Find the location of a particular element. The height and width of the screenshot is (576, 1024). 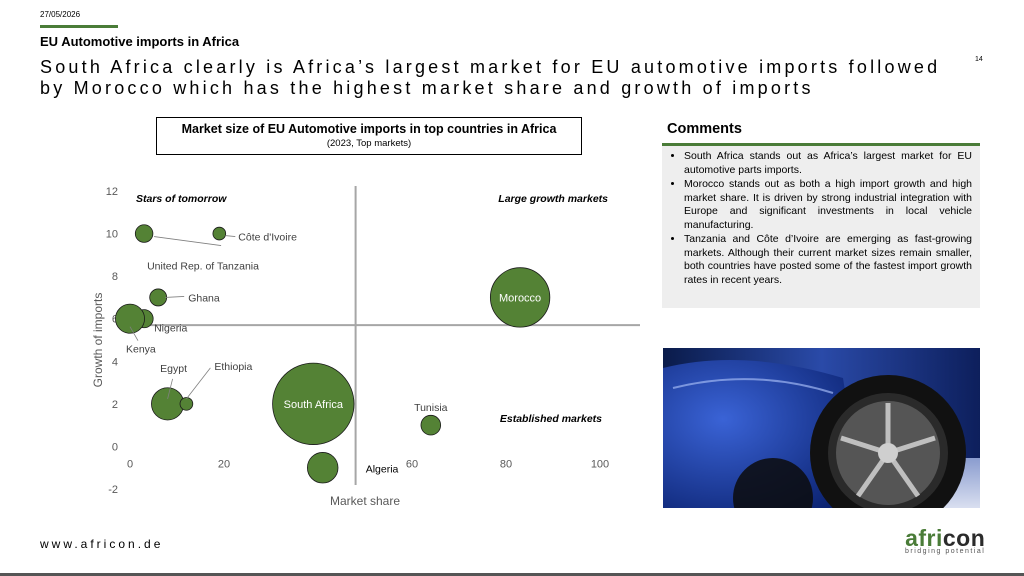

data-label: Ghana is located at coordinates (204, 298).